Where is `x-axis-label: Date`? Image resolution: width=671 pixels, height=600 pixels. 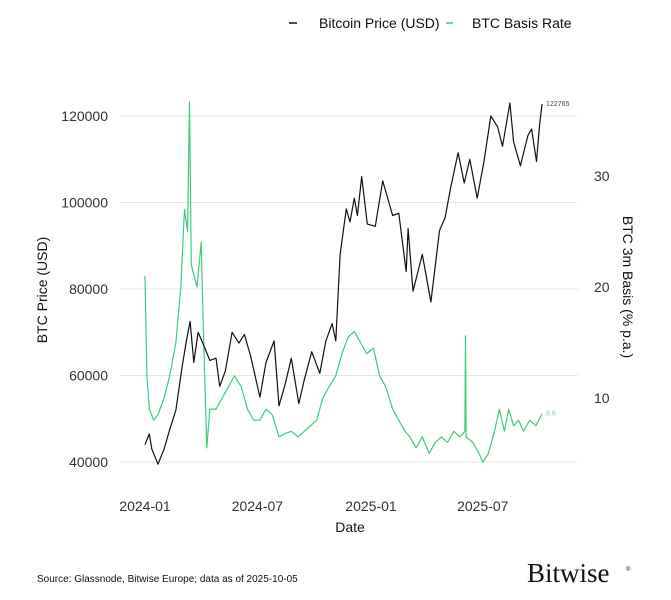 x-axis-label: Date is located at coordinates (350, 527).